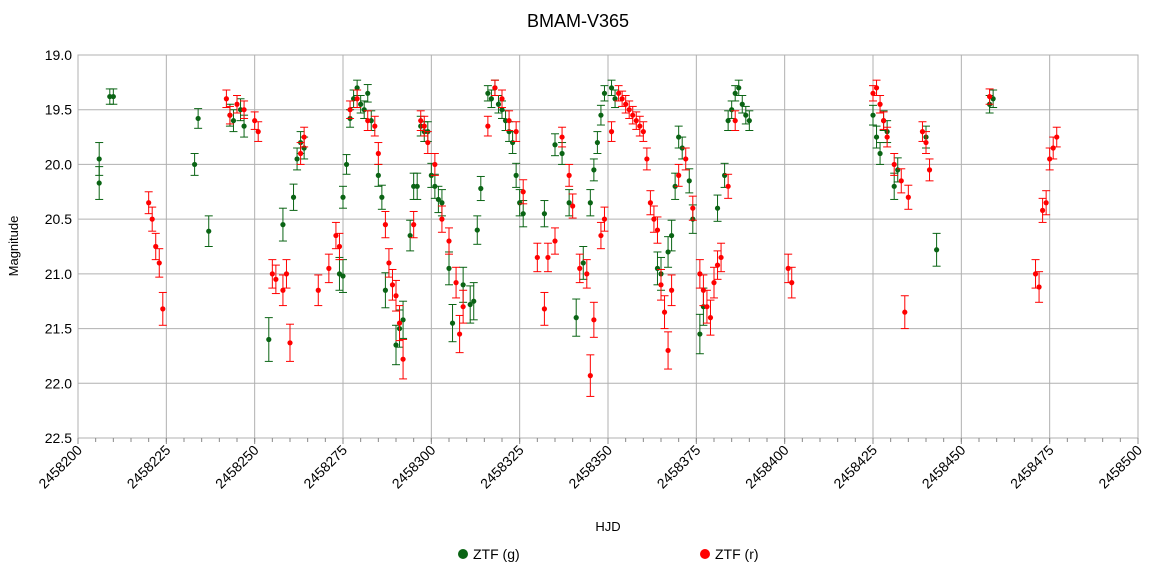 Image resolution: width=1156 pixels, height=581 pixels. What do you see at coordinates (502, 467) in the screenshot?
I see `x-tick-label: 2458325` at bounding box center [502, 467].